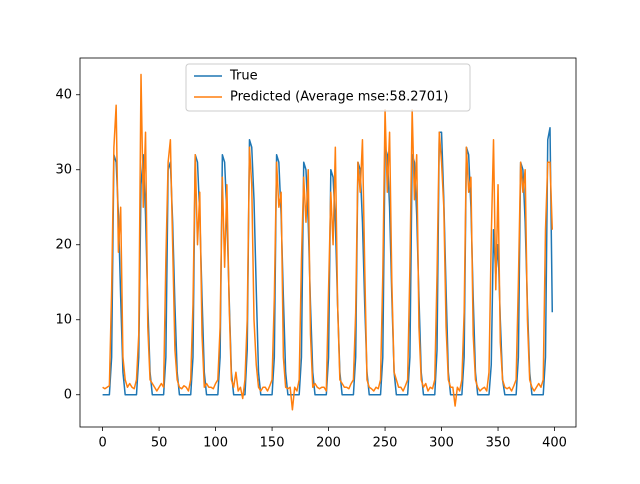  I want to click on x-tick-label: 200, so click(328, 443).